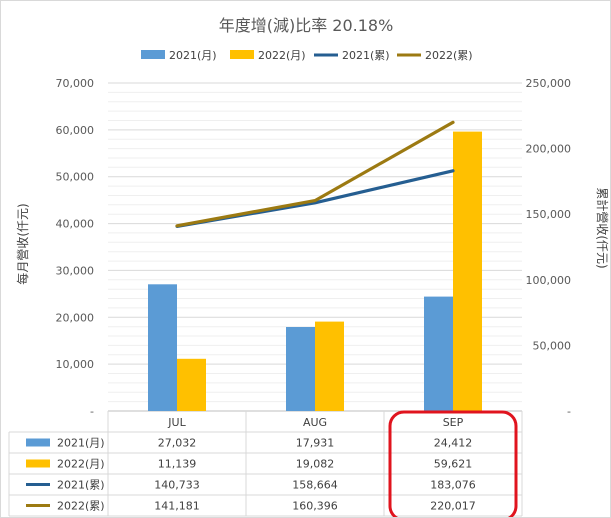  Describe the element at coordinates (449, 55) in the screenshot. I see `legend-label: 2022(累)` at that location.